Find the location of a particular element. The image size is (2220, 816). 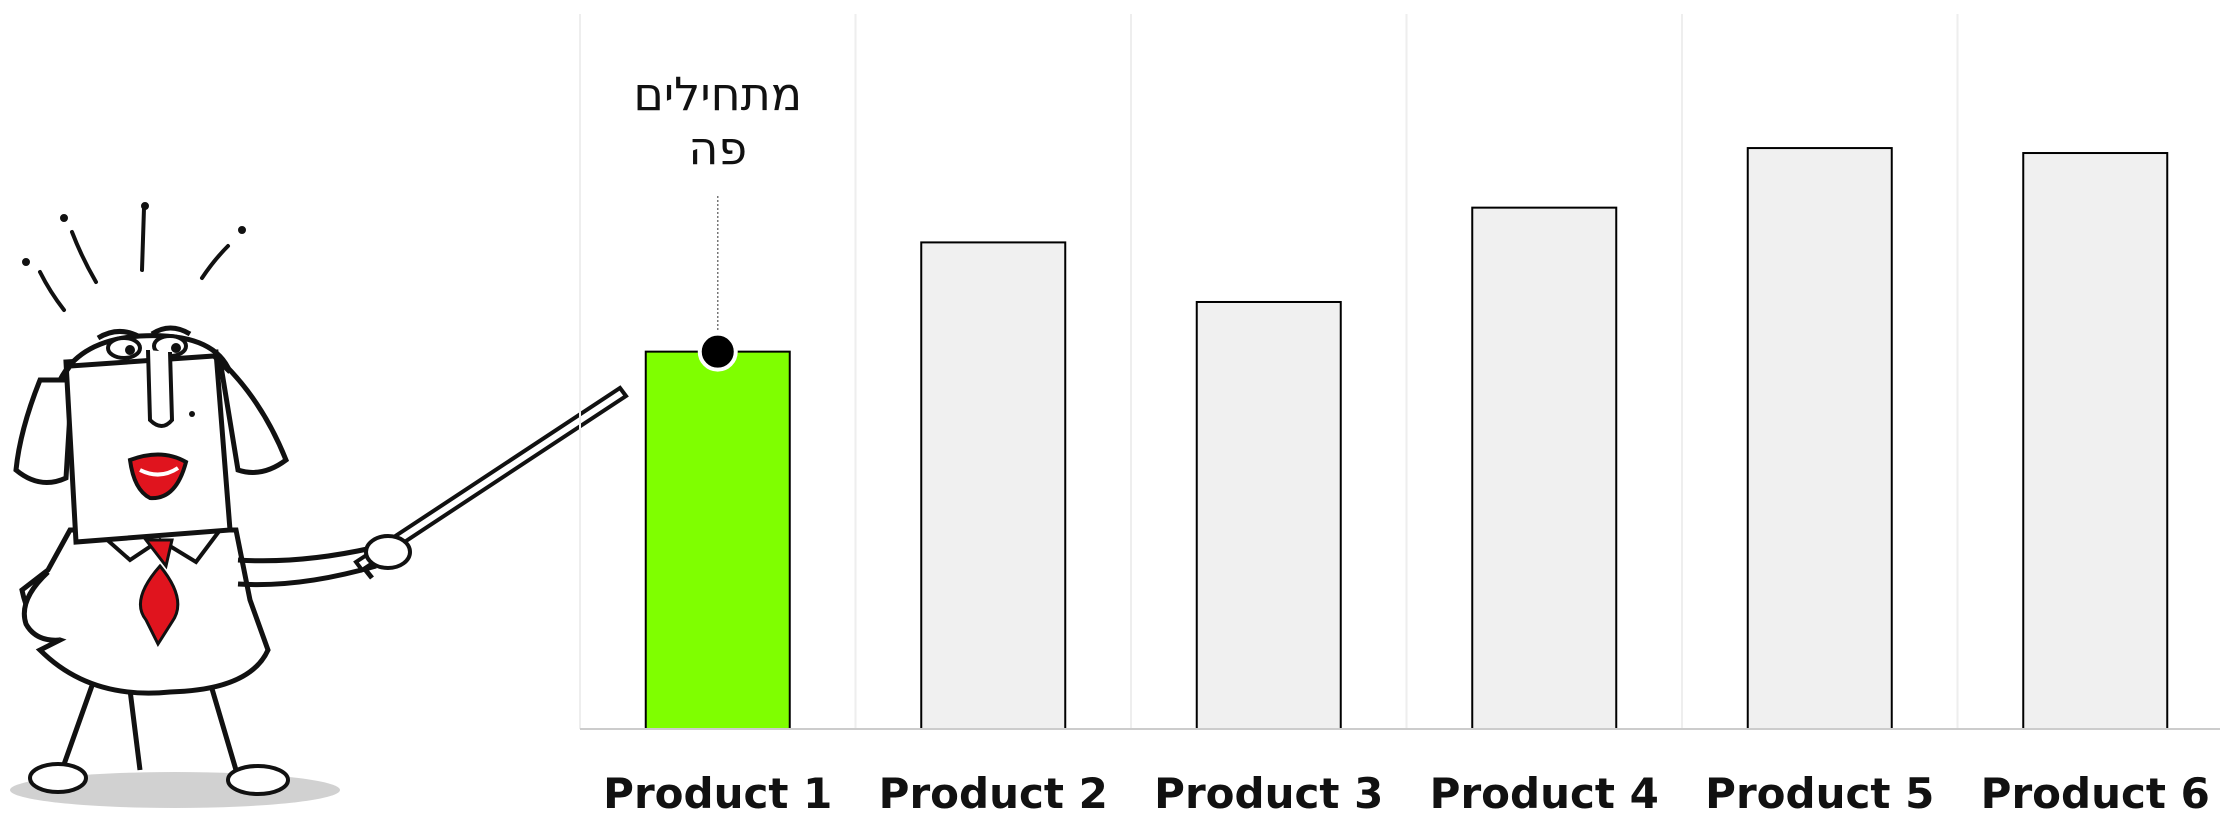

x-tick-label: Product 1 is located at coordinates (717, 792).